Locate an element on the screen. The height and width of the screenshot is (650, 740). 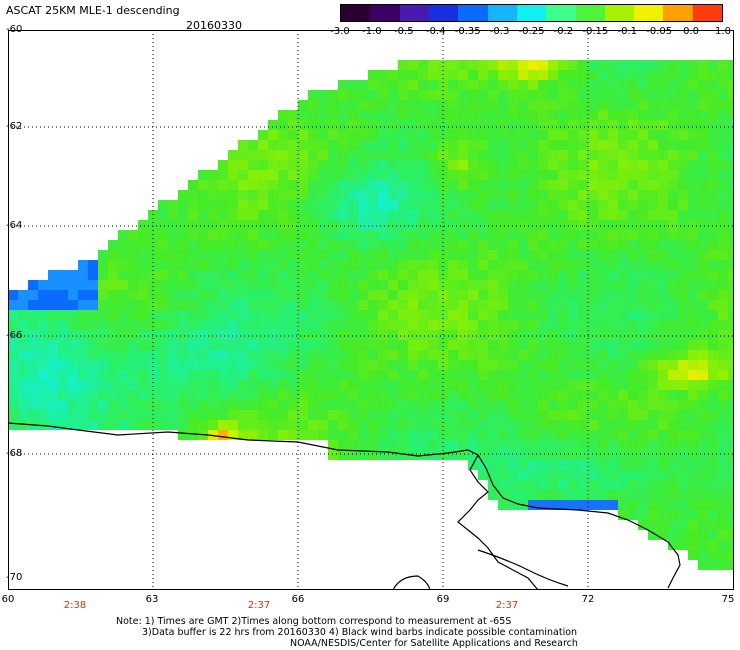
latitude-label: -70 is located at coordinates (14, 577).